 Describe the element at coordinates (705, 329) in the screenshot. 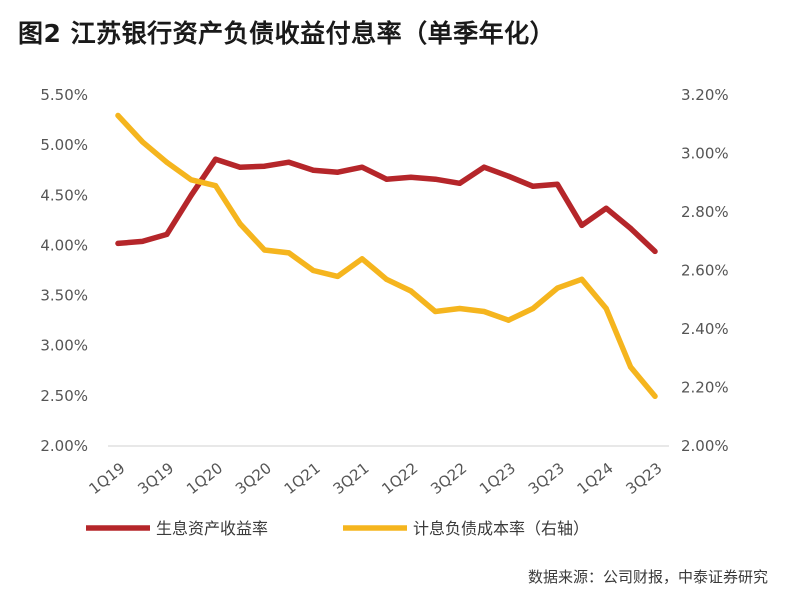

I see `right-tick-label: 2.40%` at that location.